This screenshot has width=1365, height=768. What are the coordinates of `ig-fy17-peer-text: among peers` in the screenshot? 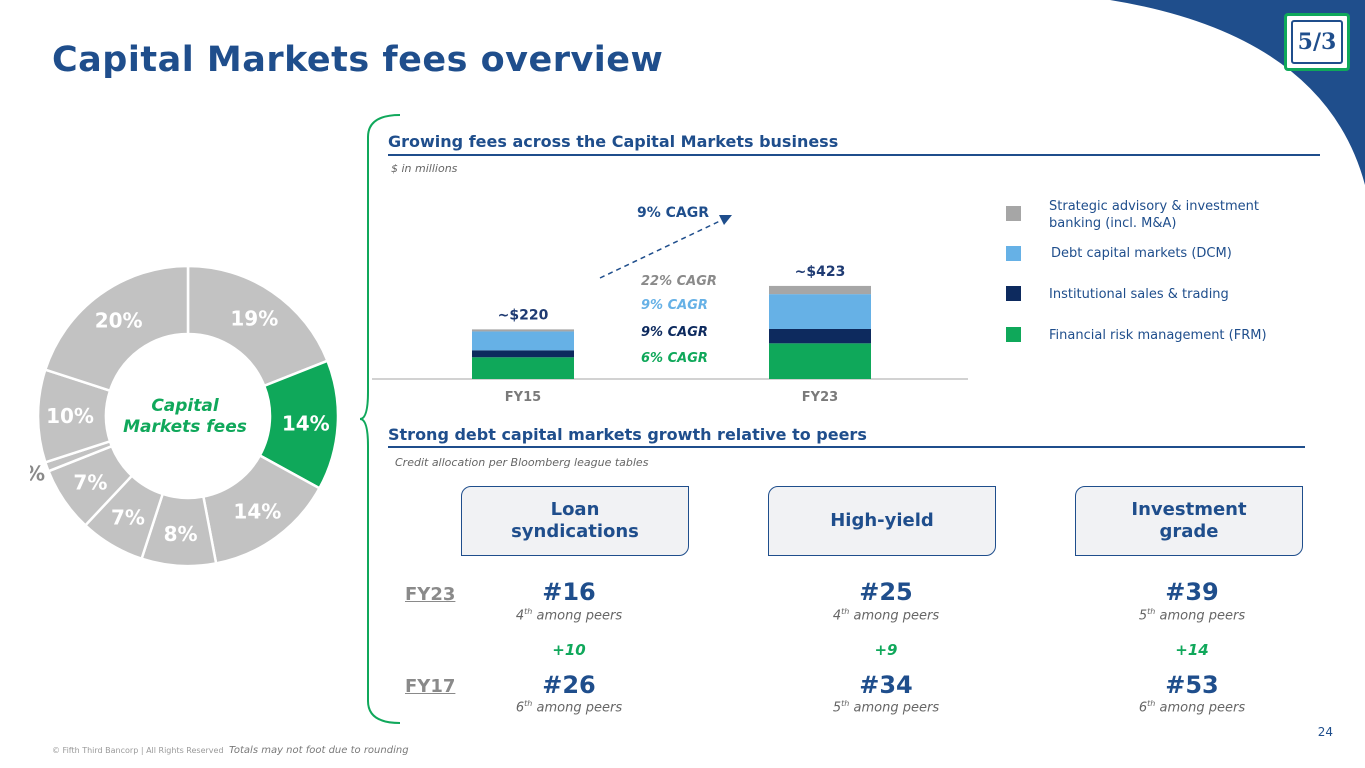 It's located at (1200, 708).